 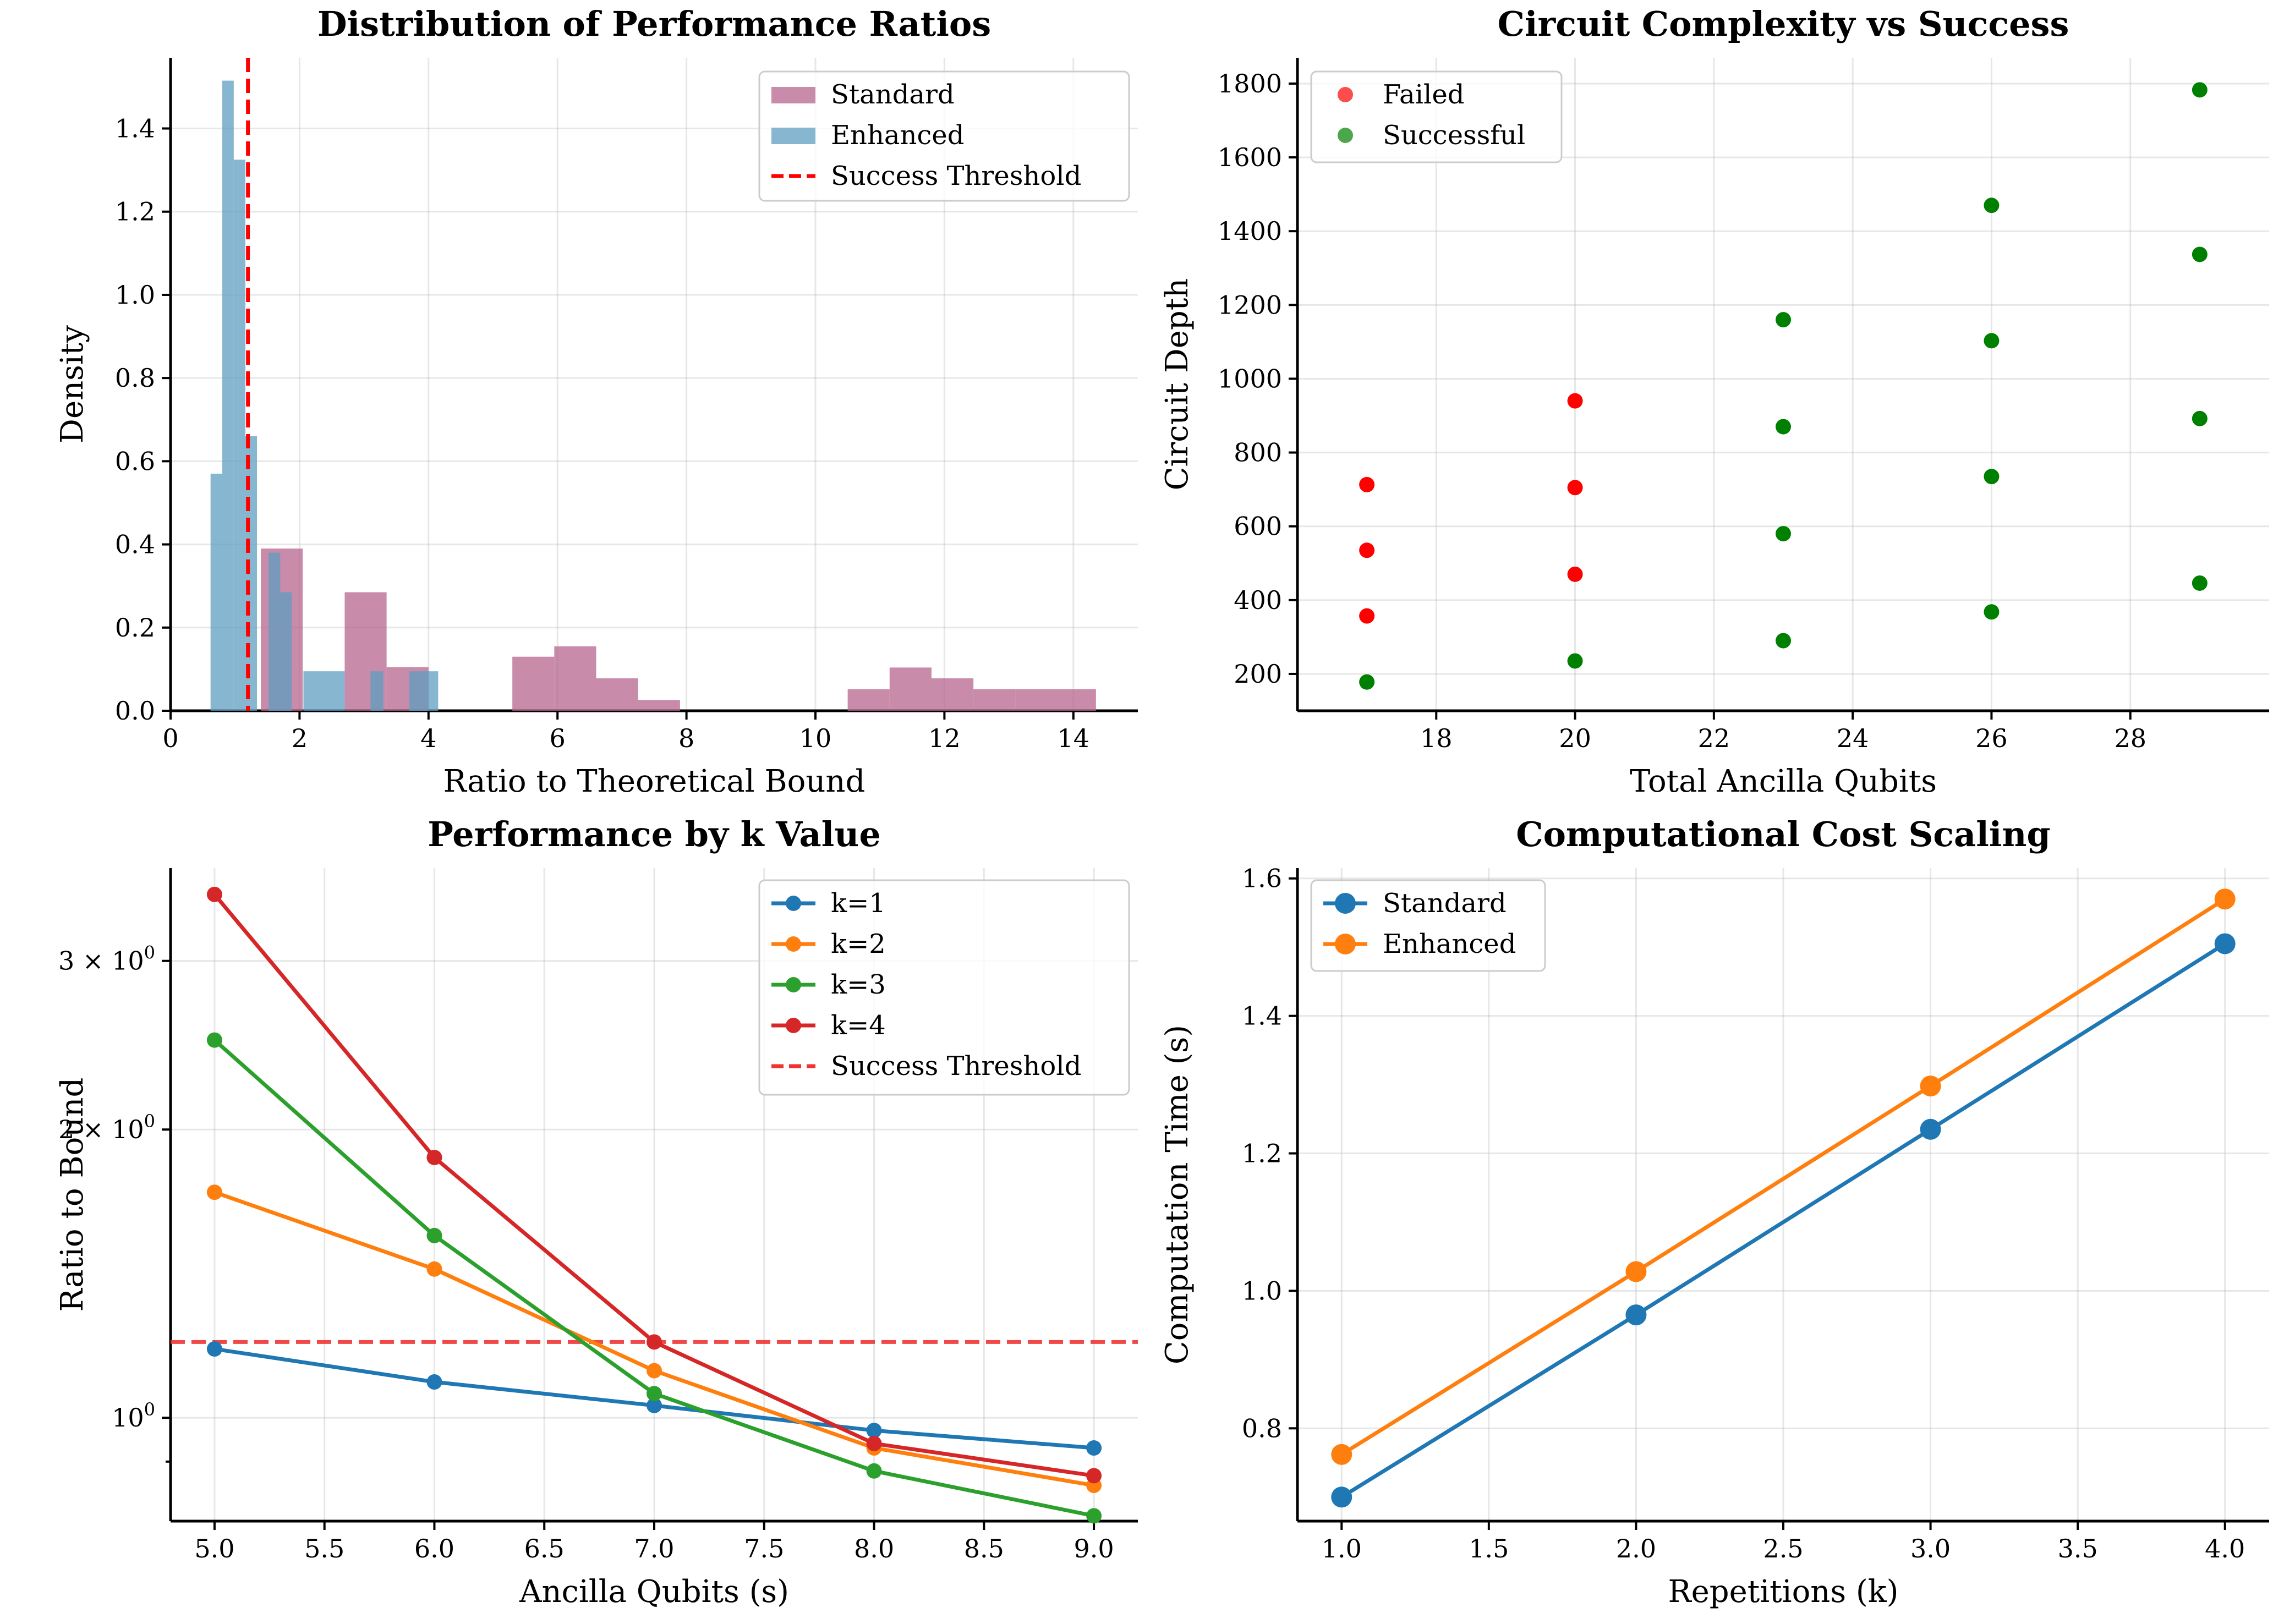 I want to click on legend: Standard Enhanced Success Threshold, so click(x=944, y=136).